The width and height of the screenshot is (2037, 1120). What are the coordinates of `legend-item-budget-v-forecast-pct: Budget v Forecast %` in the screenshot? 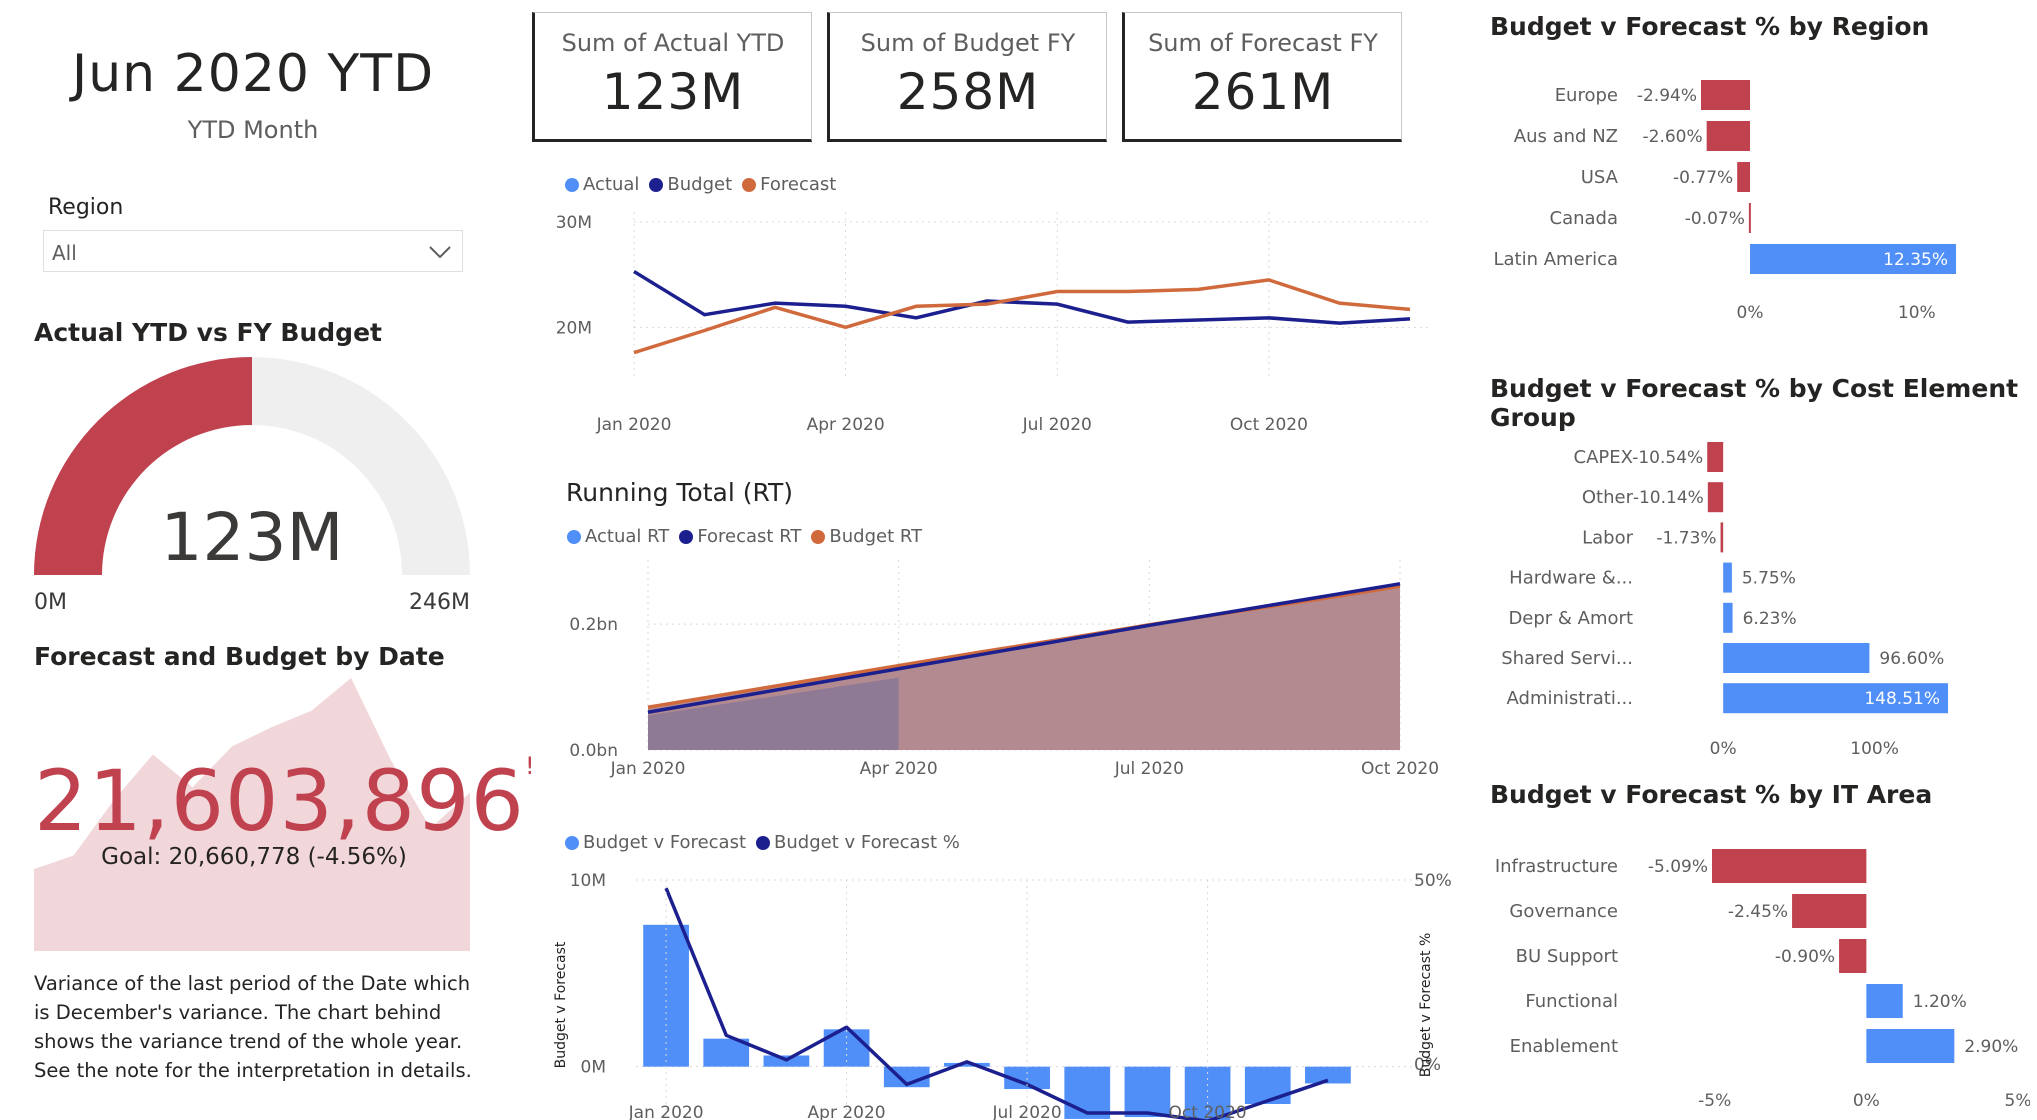 It's located at (858, 842).